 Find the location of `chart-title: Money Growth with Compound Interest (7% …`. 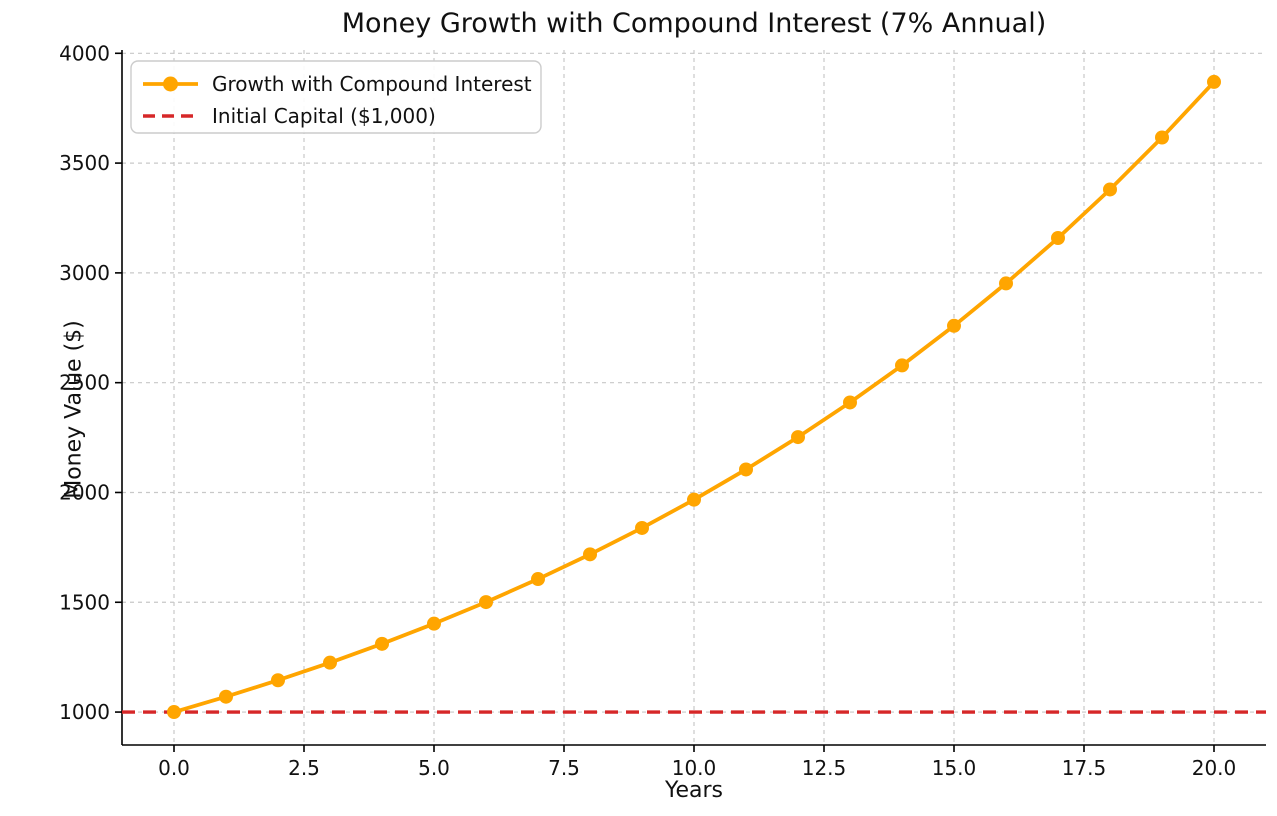

chart-title: Money Growth with Compound Interest (7% … is located at coordinates (694, 23).